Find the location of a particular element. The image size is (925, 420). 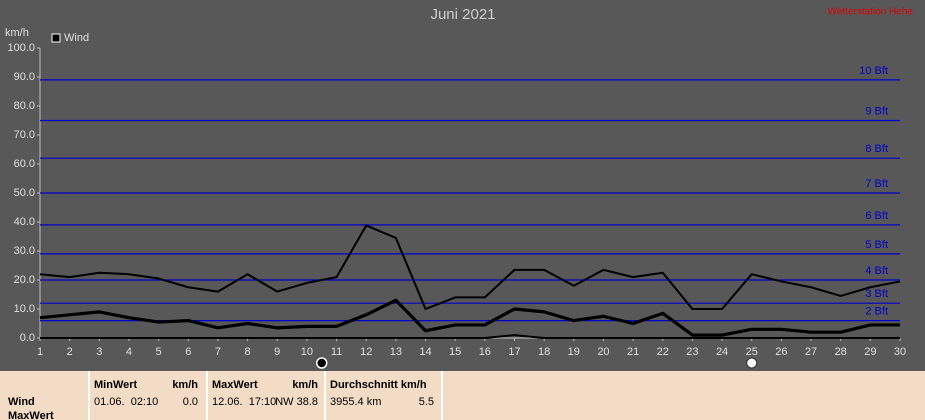

x-tick-label: 6 is located at coordinates (188, 352).